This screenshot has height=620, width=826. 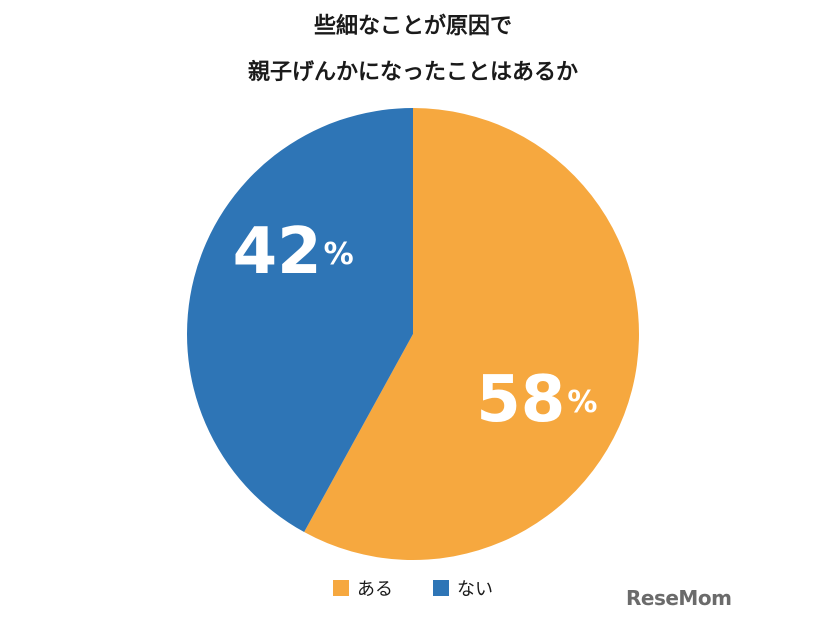 I want to click on slice-label-aru: 58%, so click(x=536, y=400).